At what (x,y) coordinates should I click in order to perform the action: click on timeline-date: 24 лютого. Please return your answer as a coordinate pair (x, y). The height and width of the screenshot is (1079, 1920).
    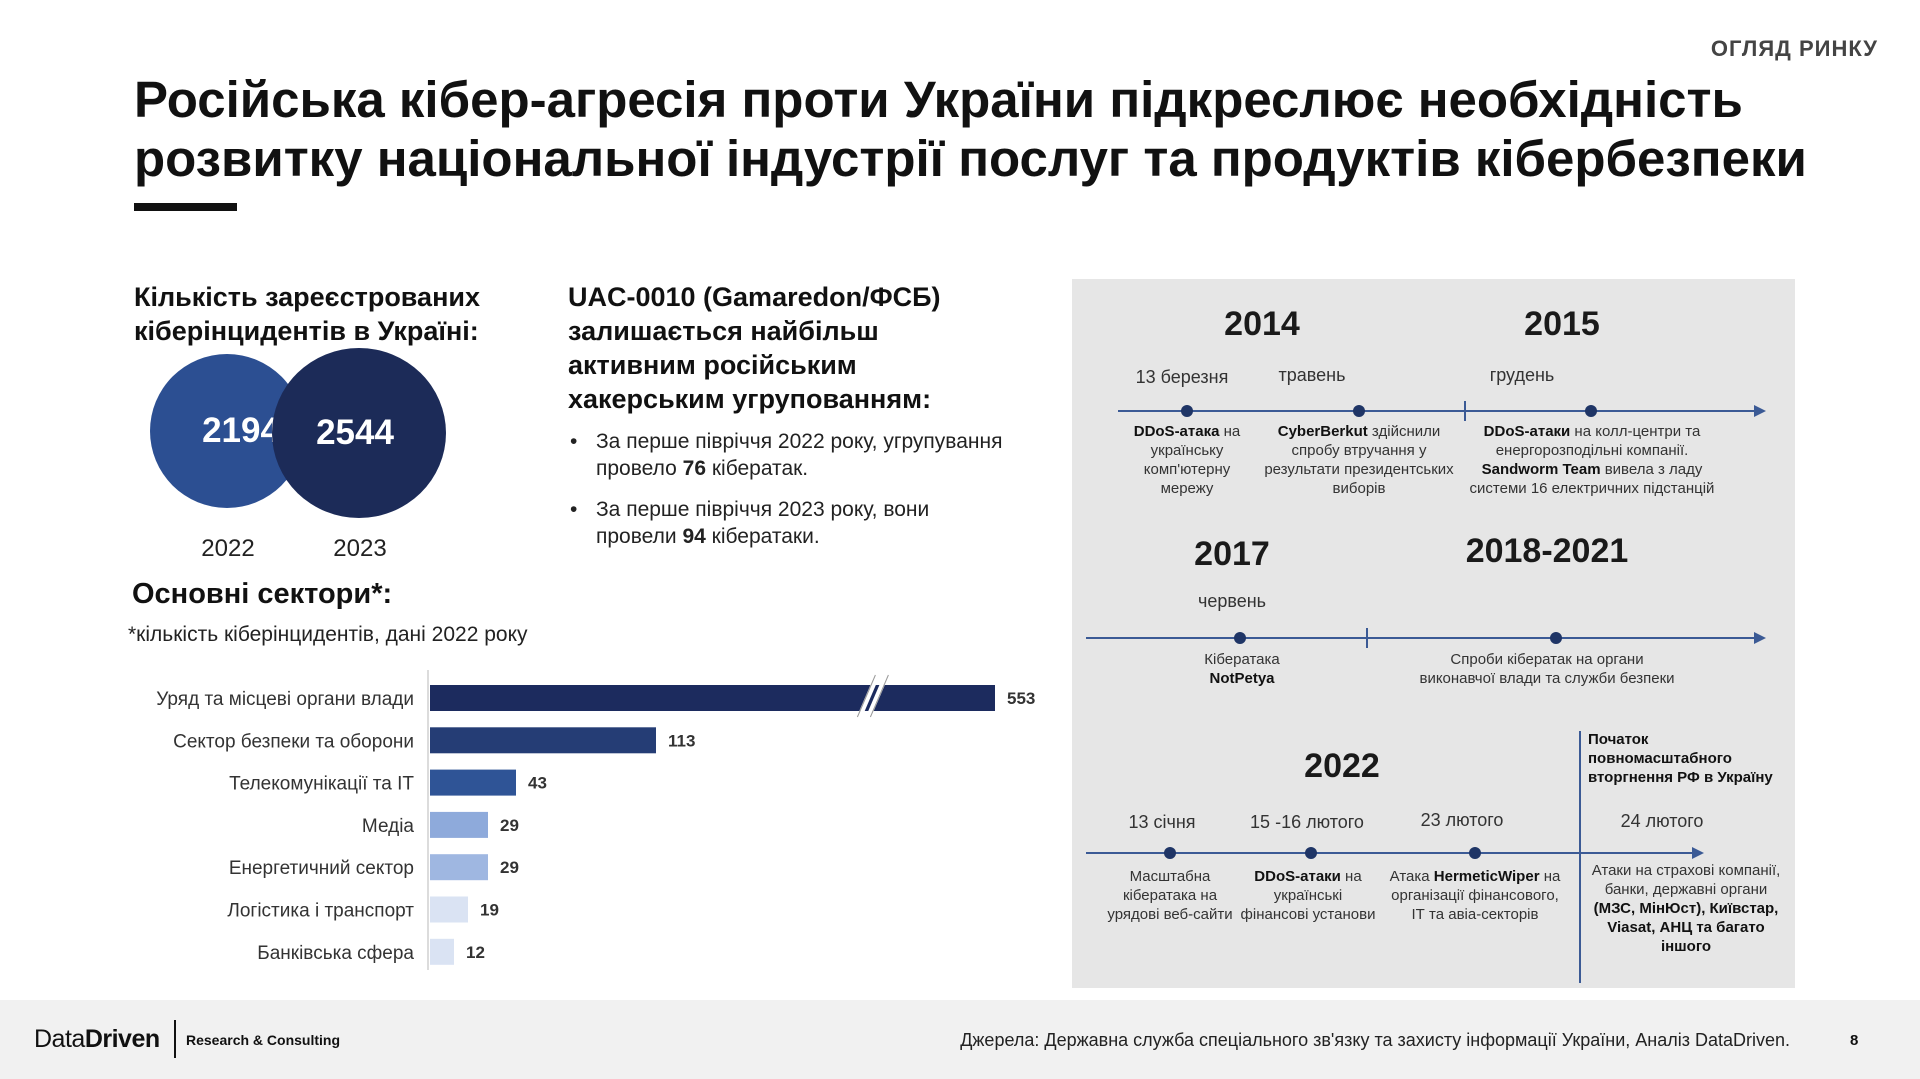
    Looking at the image, I should click on (1662, 821).